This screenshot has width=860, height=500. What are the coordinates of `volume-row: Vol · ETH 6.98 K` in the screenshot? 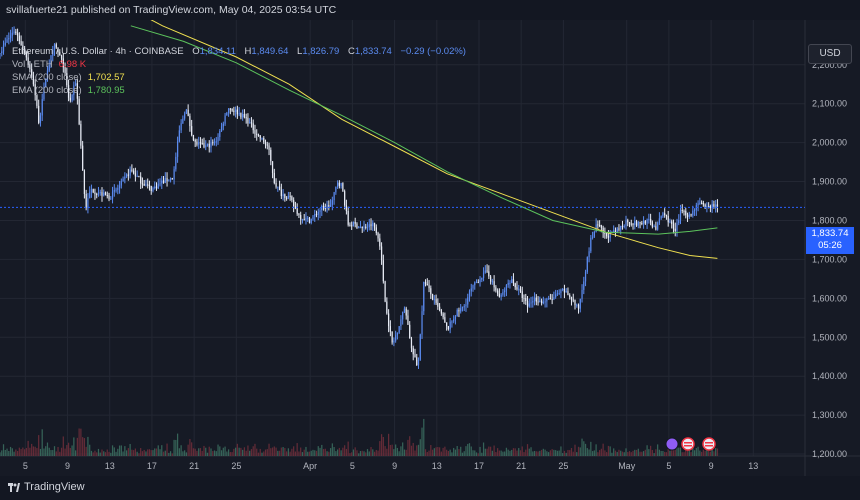 It's located at (239, 64).